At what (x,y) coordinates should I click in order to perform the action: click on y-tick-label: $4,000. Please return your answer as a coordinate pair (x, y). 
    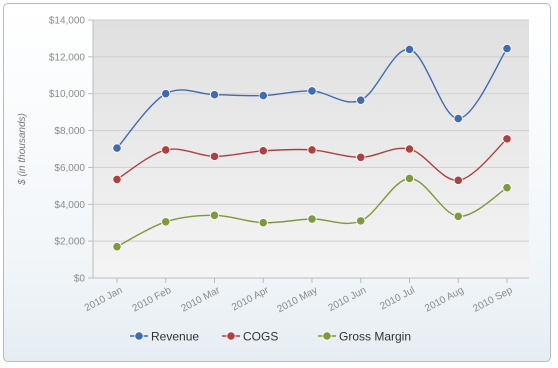
    Looking at the image, I should click on (69, 205).